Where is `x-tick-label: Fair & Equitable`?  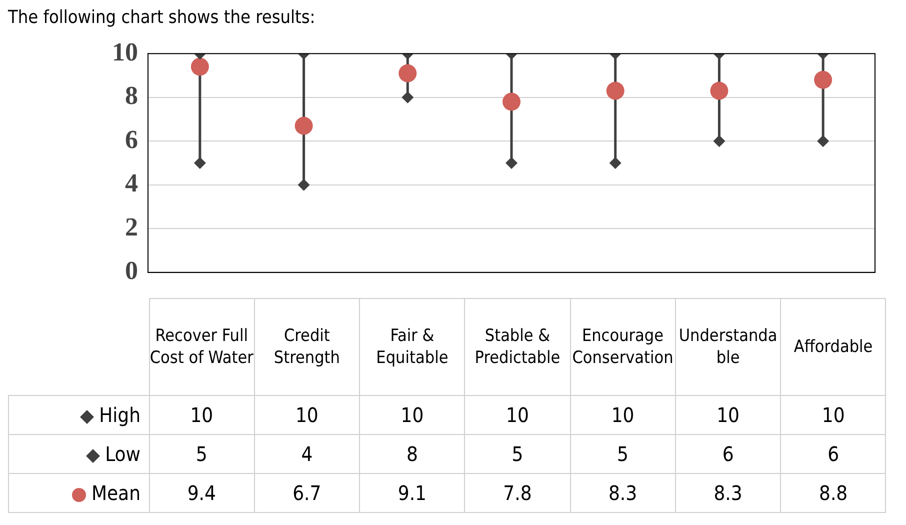 x-tick-label: Fair & Equitable is located at coordinates (412, 347).